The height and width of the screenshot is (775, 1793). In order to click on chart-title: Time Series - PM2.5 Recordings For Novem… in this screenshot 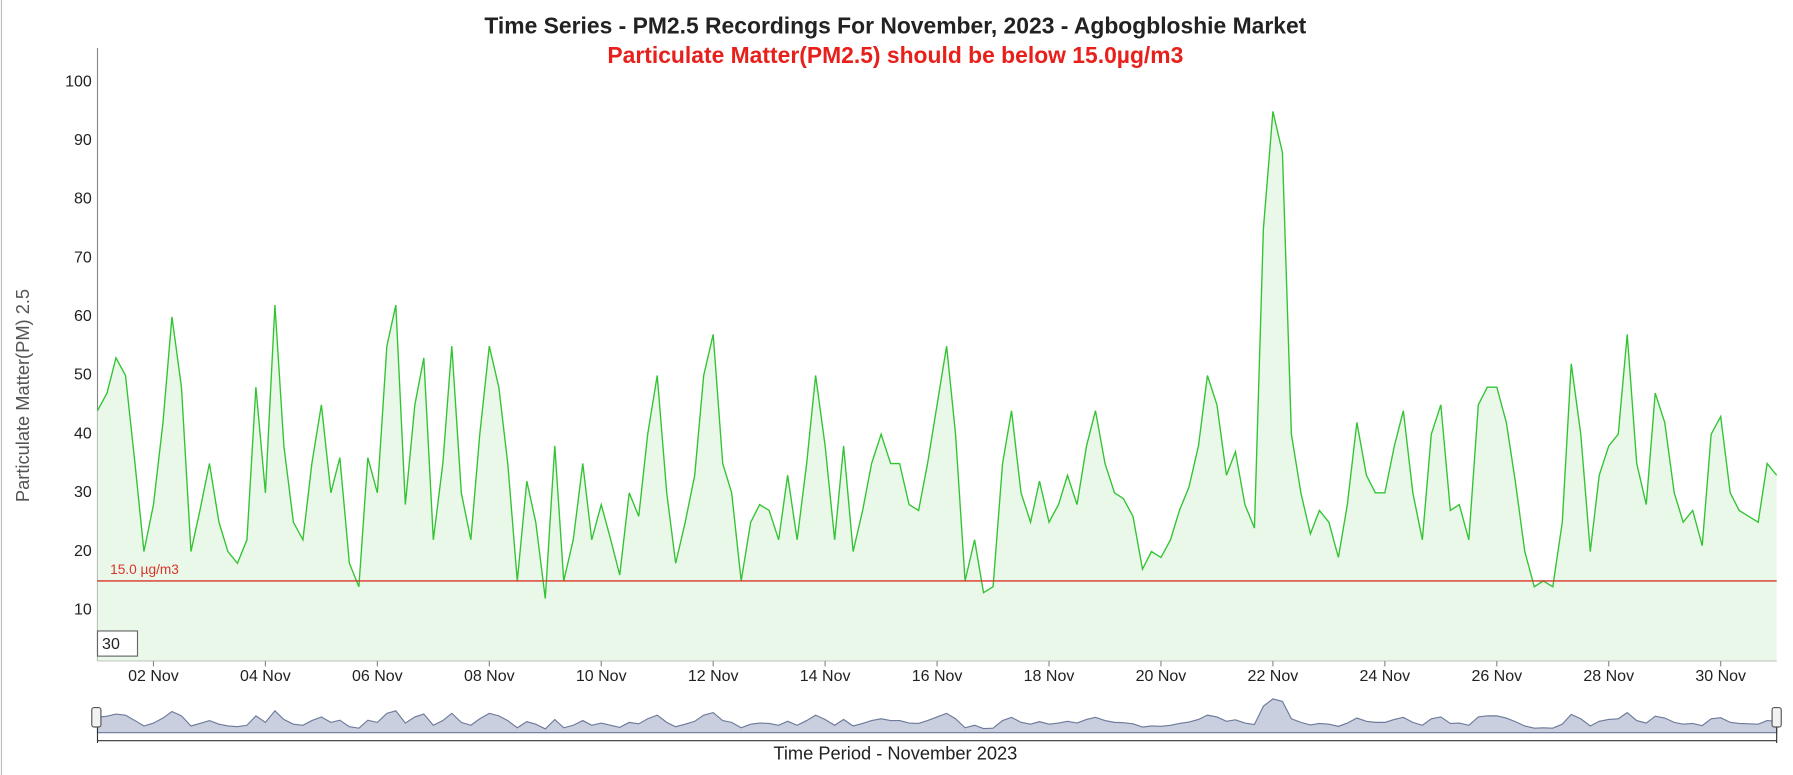, I will do `click(895, 25)`.